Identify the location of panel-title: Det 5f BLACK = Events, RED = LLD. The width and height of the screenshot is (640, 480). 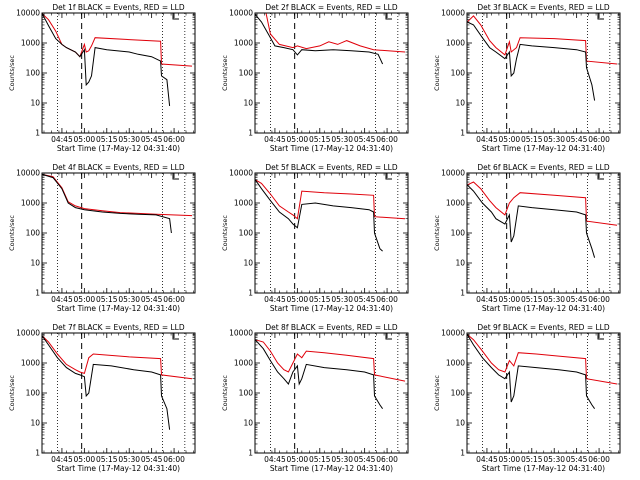
(331, 167).